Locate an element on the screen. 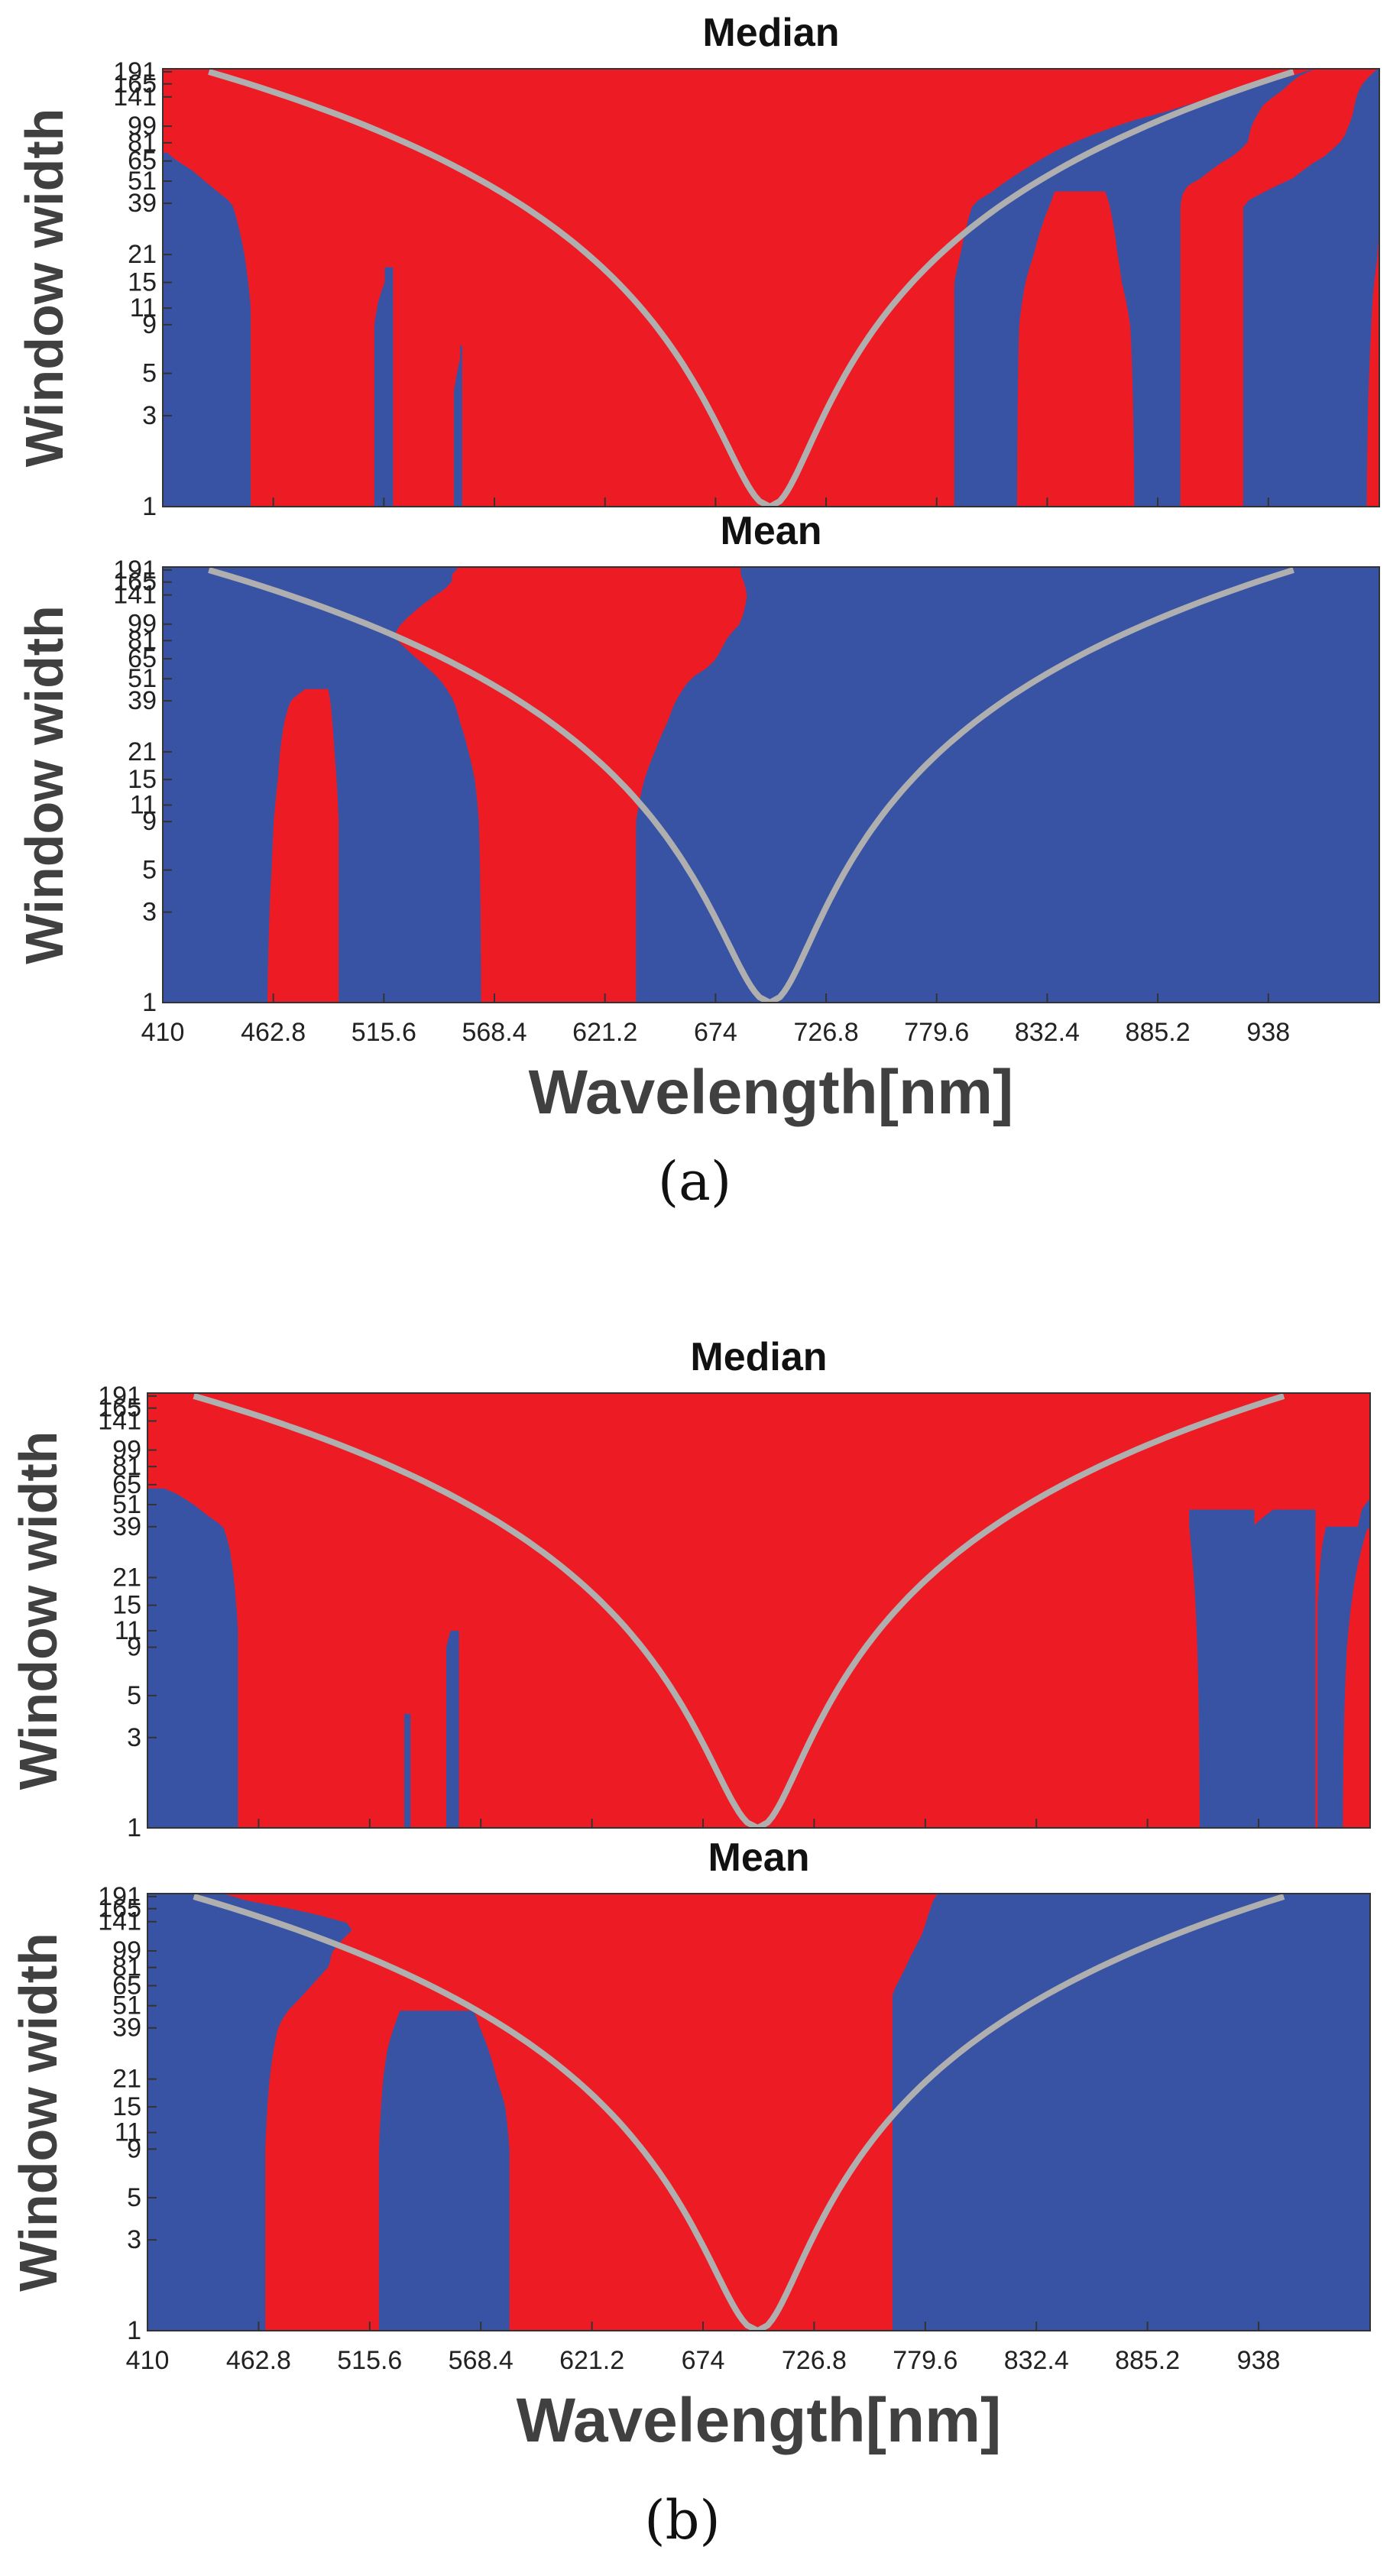 The width and height of the screenshot is (1390, 2576). x-tick-label: 938 is located at coordinates (1259, 2360).